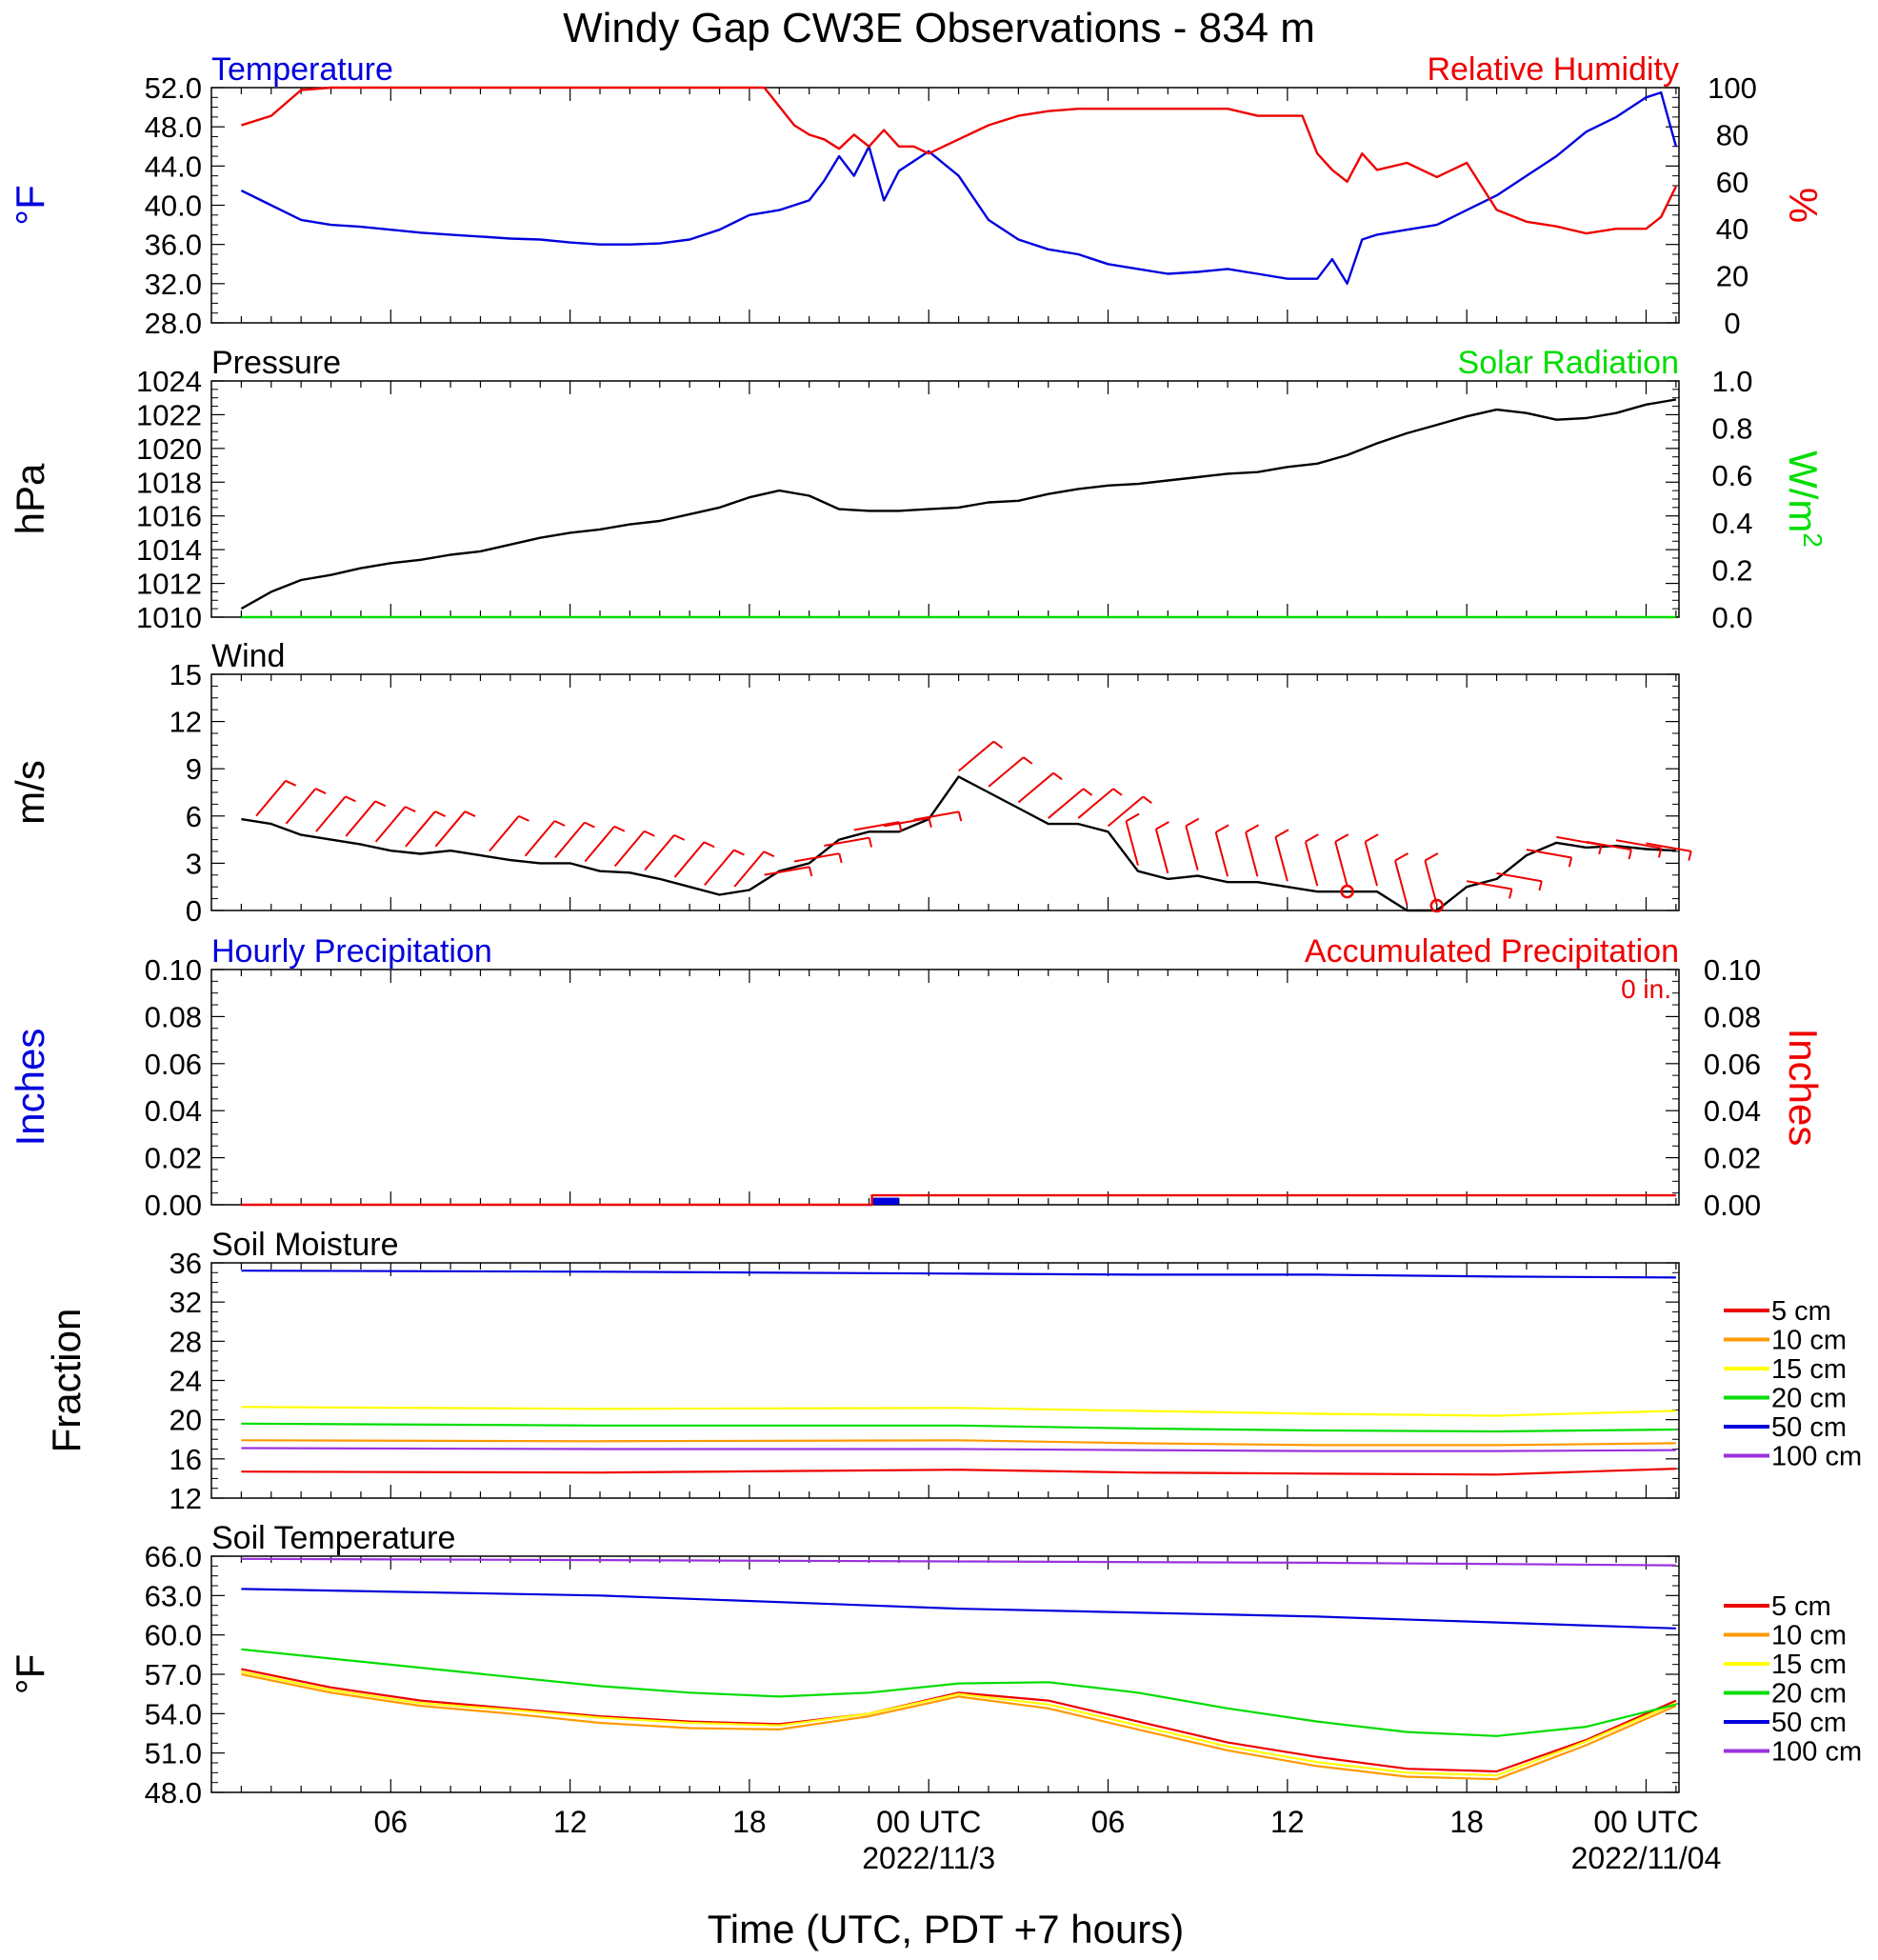 Image resolution: width=1878 pixels, height=1960 pixels. Describe the element at coordinates (186, 1263) in the screenshot. I see `y-tick-label-left: 36` at that location.